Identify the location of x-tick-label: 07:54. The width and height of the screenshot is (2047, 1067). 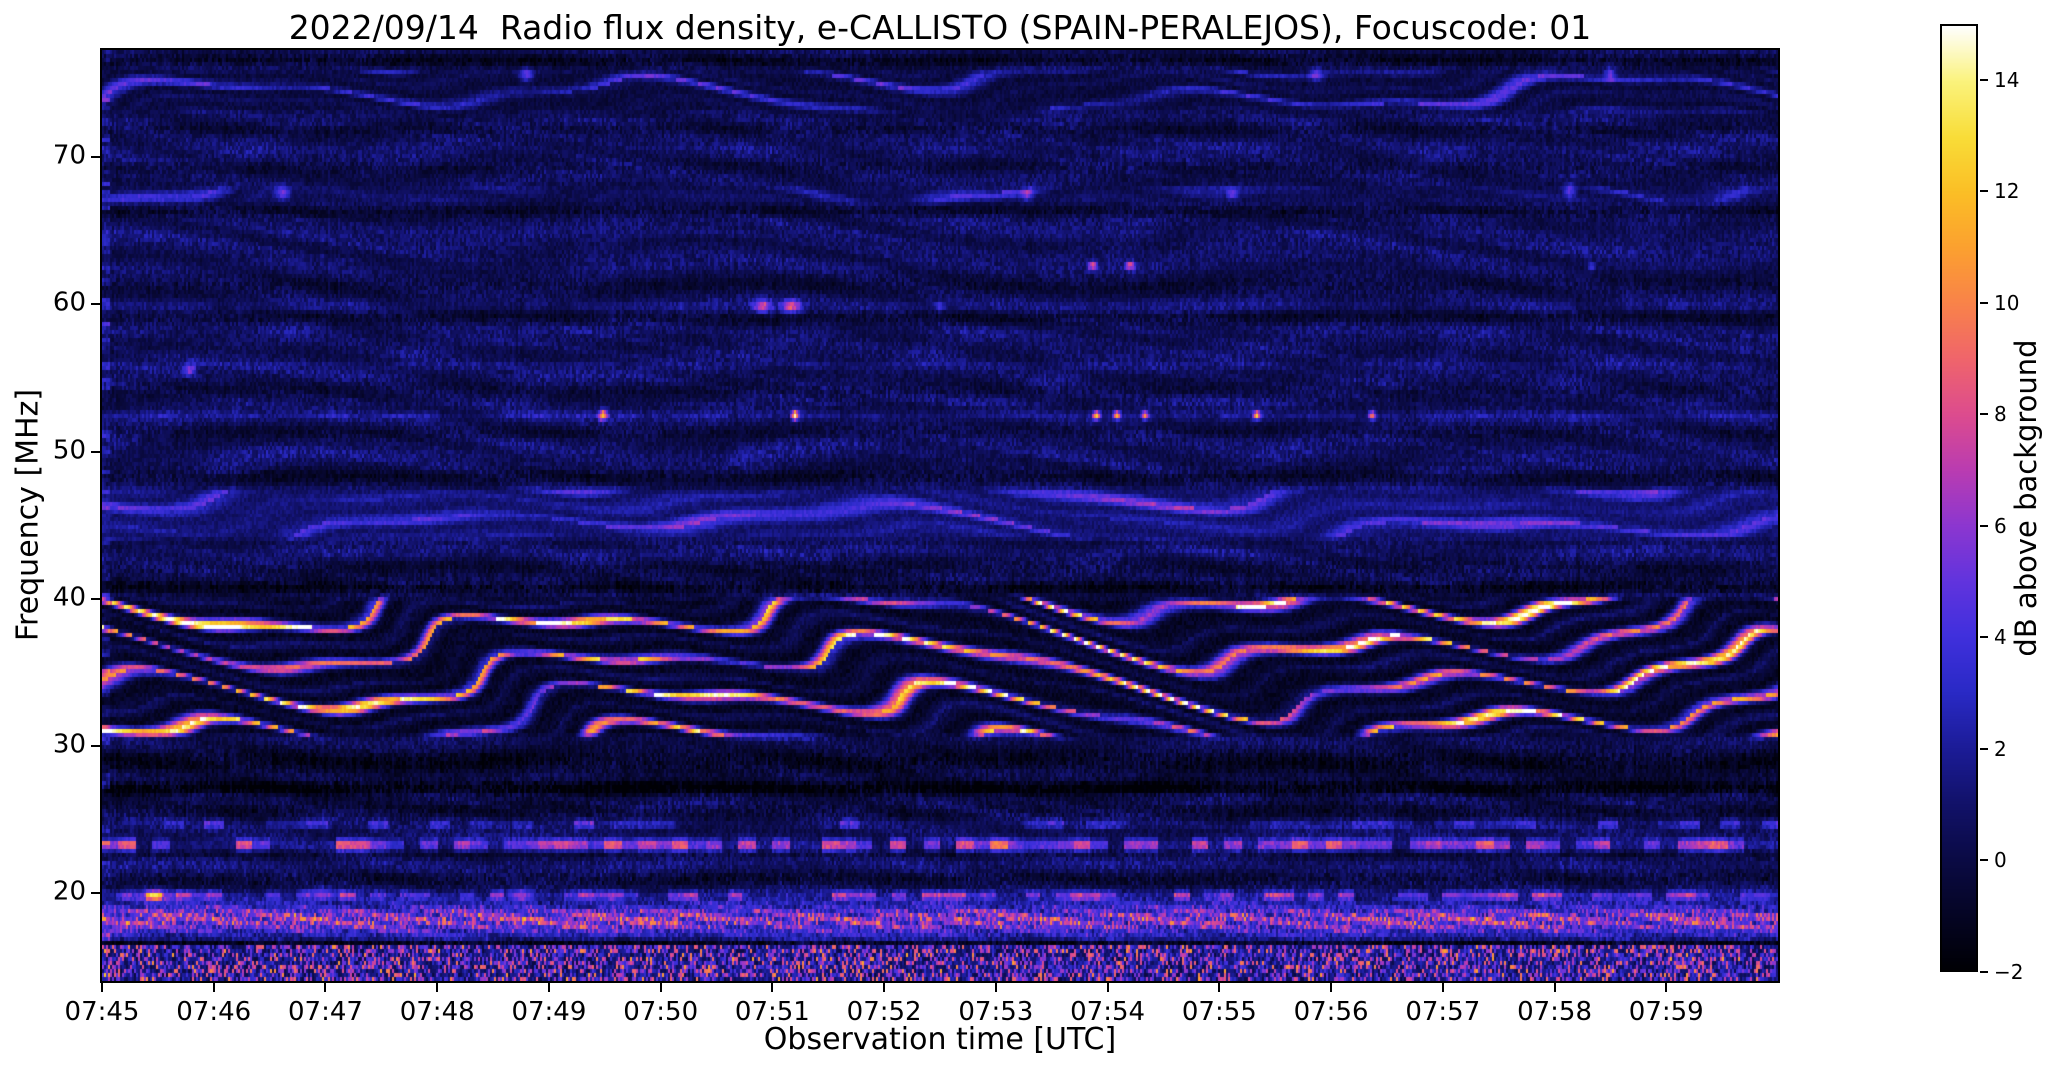
(1108, 1012).